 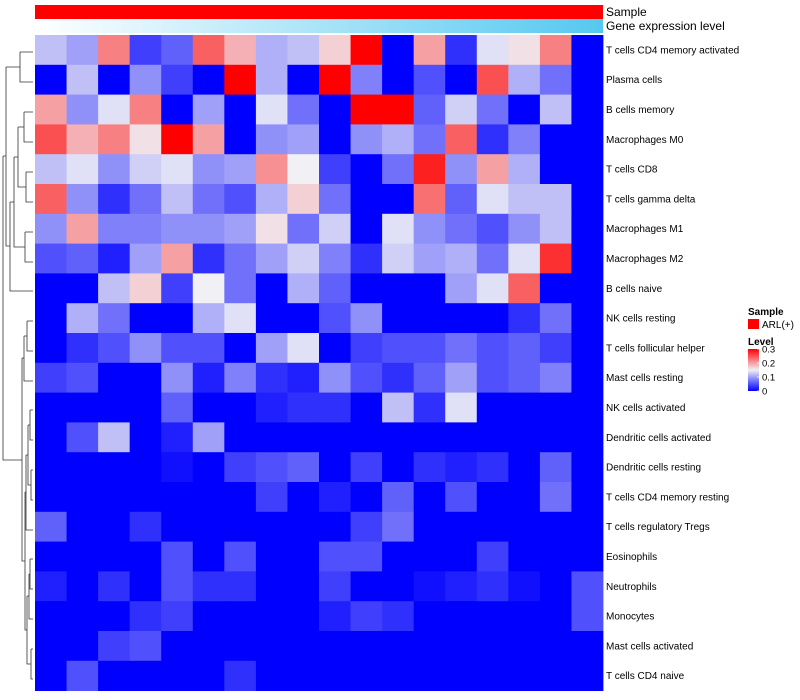 What do you see at coordinates (319, 12) in the screenshot?
I see `sample-annotation-bar` at bounding box center [319, 12].